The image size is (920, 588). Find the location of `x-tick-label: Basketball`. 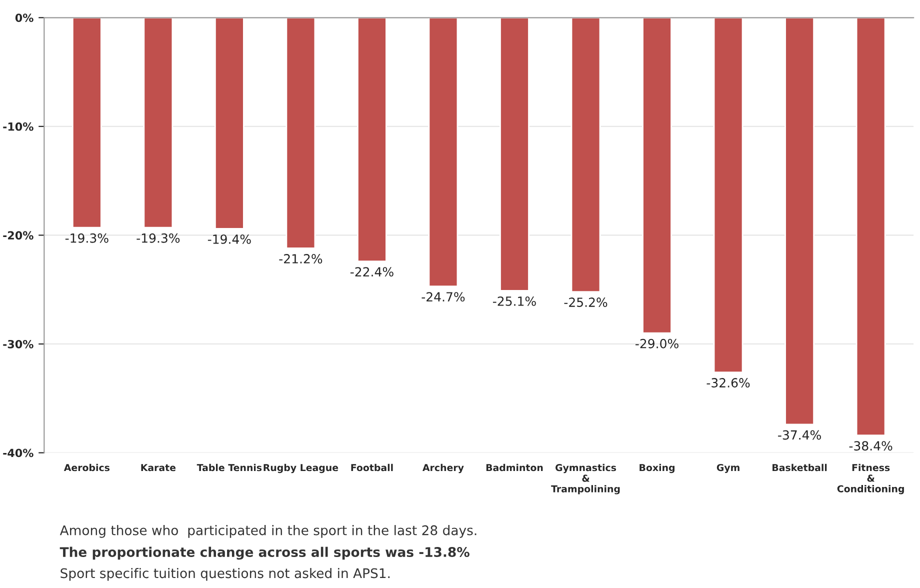

x-tick-label: Basketball is located at coordinates (799, 468).